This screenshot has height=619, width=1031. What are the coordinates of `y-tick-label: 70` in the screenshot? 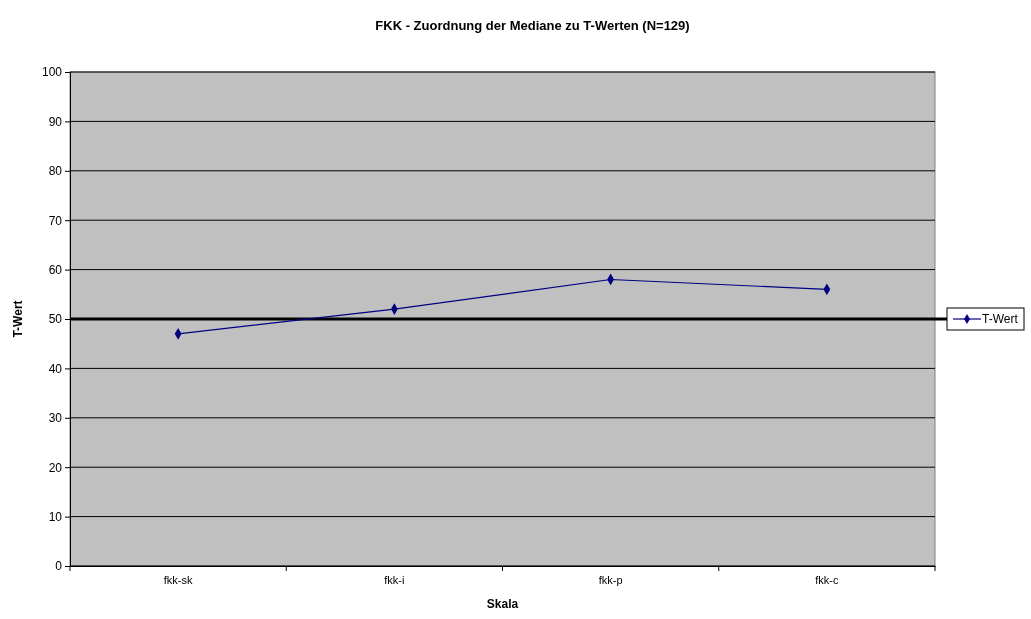 It's located at (55, 220).